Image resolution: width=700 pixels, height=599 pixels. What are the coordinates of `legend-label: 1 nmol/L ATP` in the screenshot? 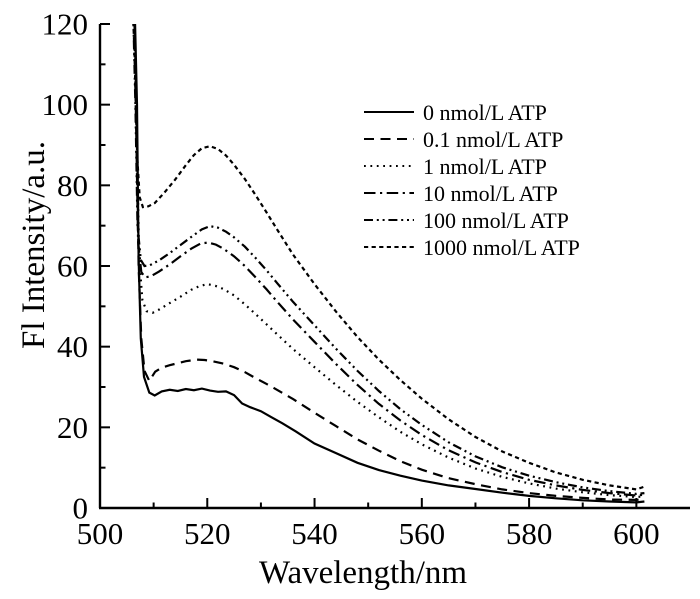 It's located at (485, 166).